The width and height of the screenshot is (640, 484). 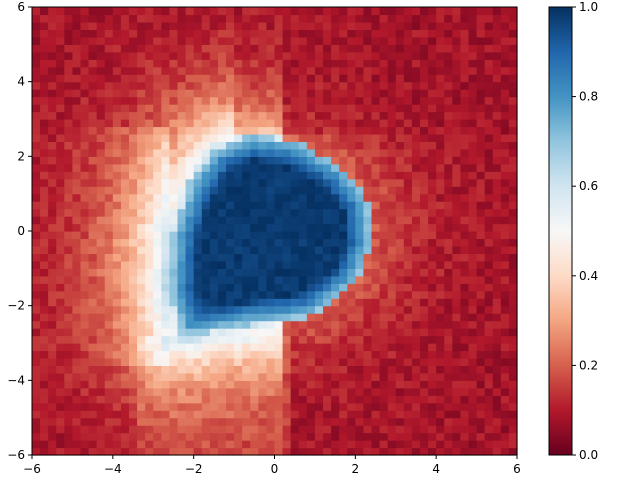 I want to click on x-tick-label: −6, so click(x=32, y=469).